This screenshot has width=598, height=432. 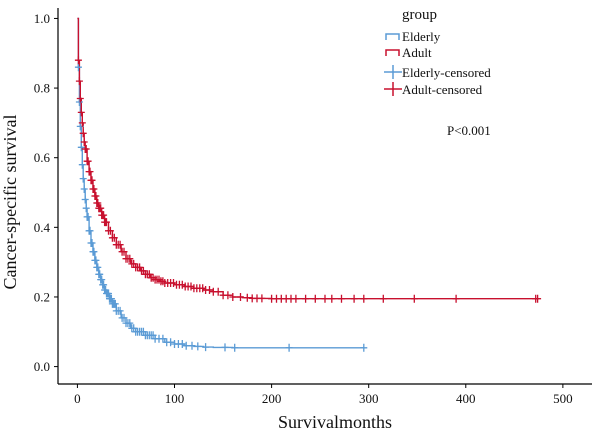 I want to click on legend-entry-elderly: Elderly, so click(x=413, y=36).